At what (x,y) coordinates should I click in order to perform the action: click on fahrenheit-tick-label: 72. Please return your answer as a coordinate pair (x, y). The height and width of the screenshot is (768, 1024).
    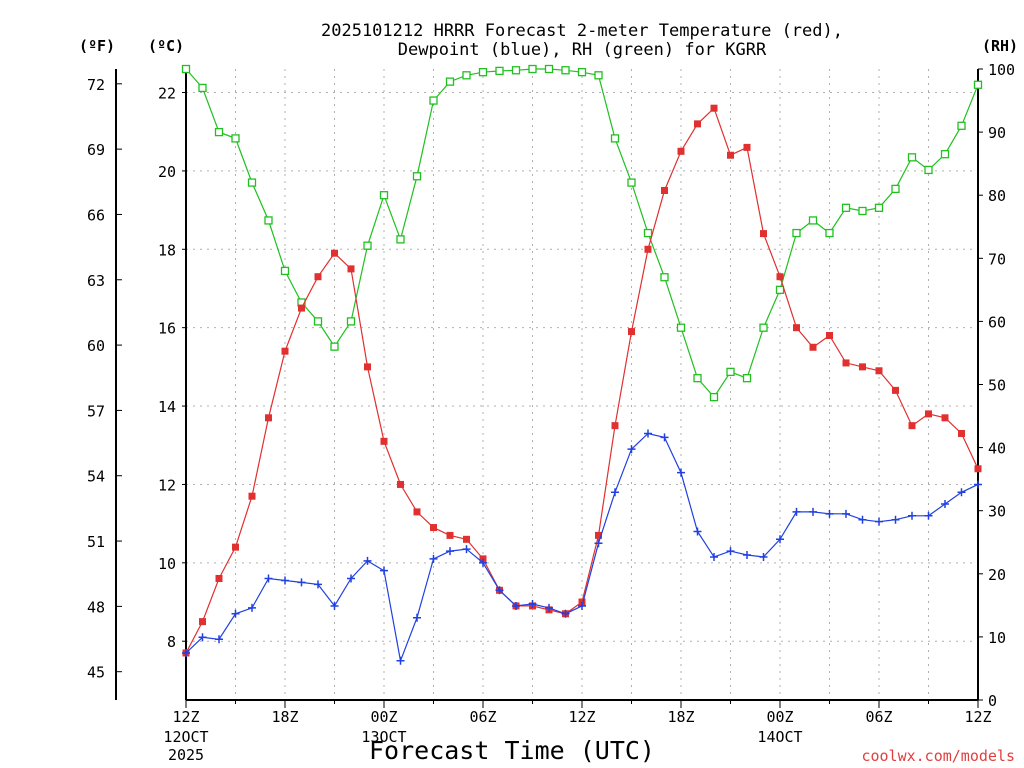
    Looking at the image, I should click on (96, 85).